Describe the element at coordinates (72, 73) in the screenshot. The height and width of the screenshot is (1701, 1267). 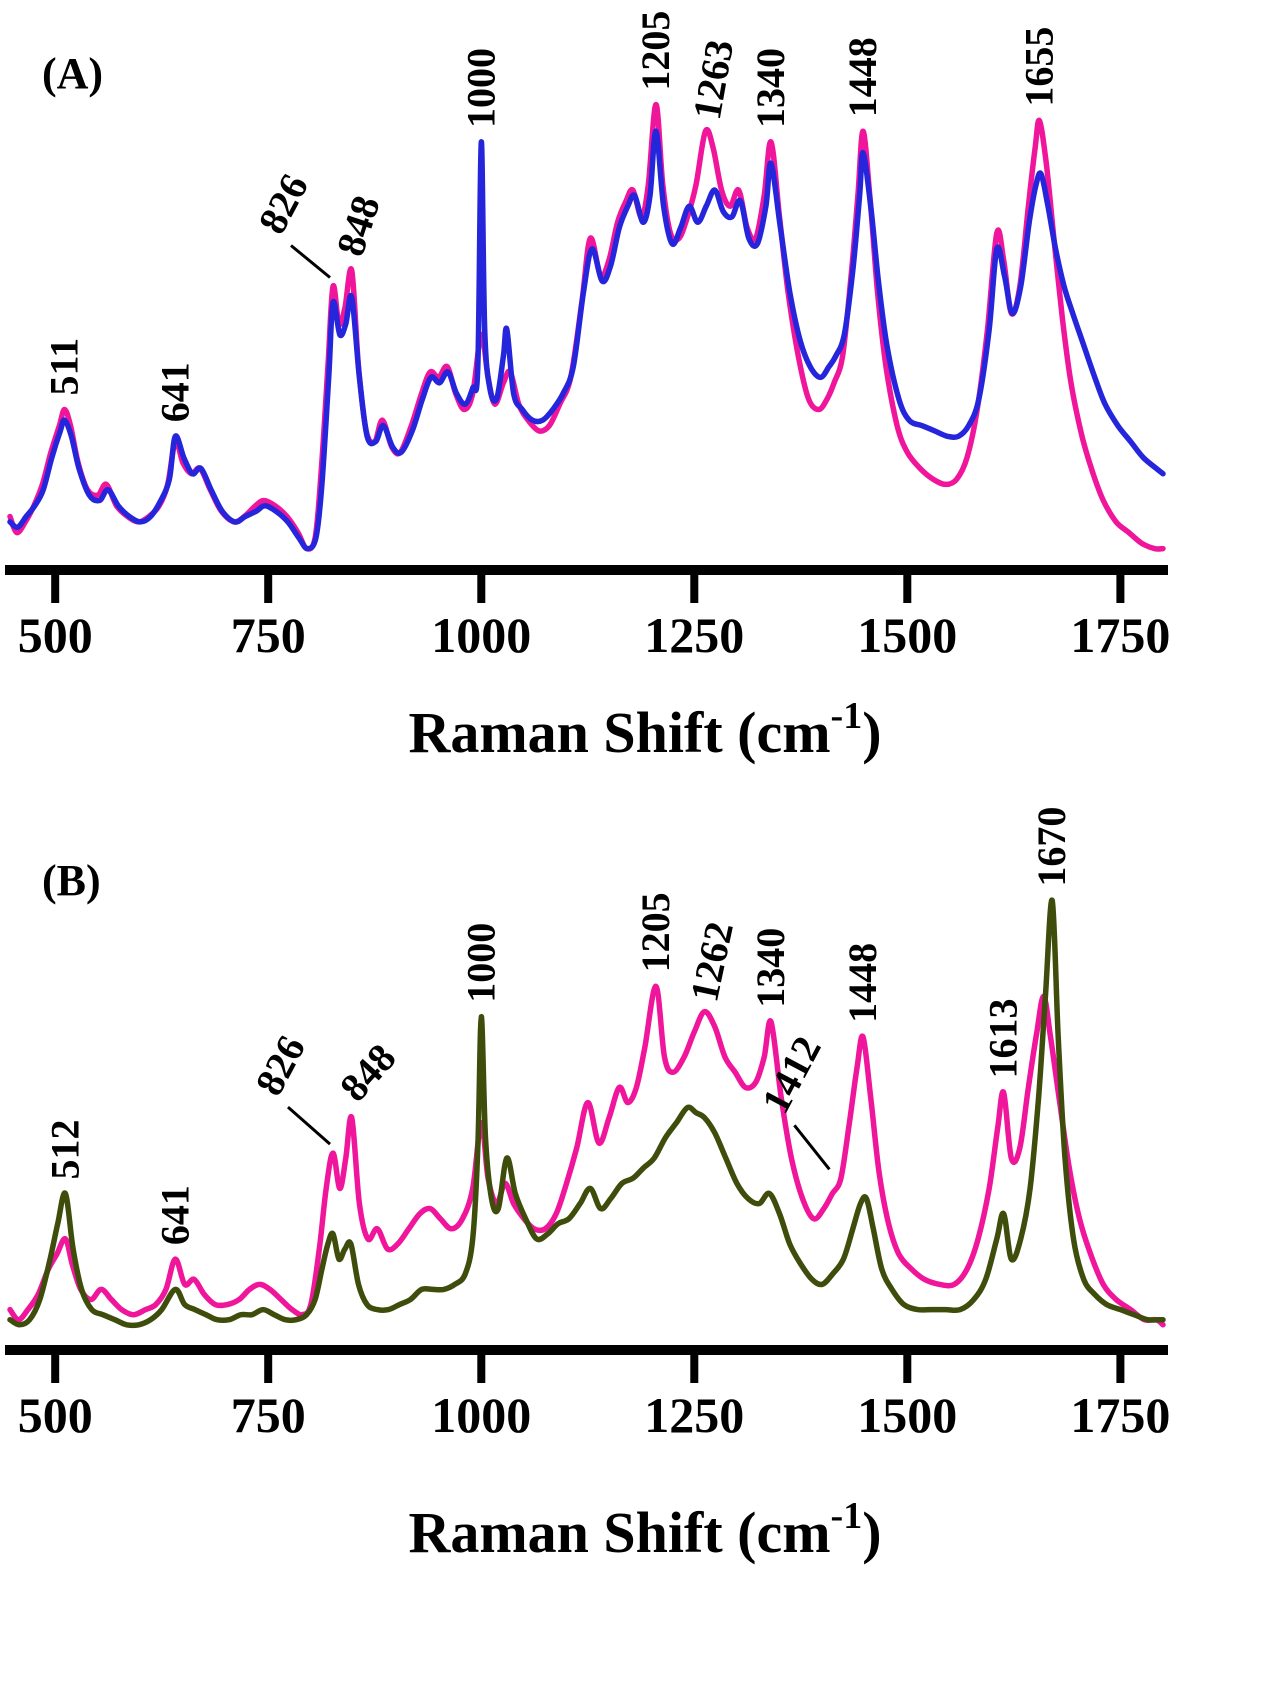
I see `panel-A-letter: (A)` at that location.